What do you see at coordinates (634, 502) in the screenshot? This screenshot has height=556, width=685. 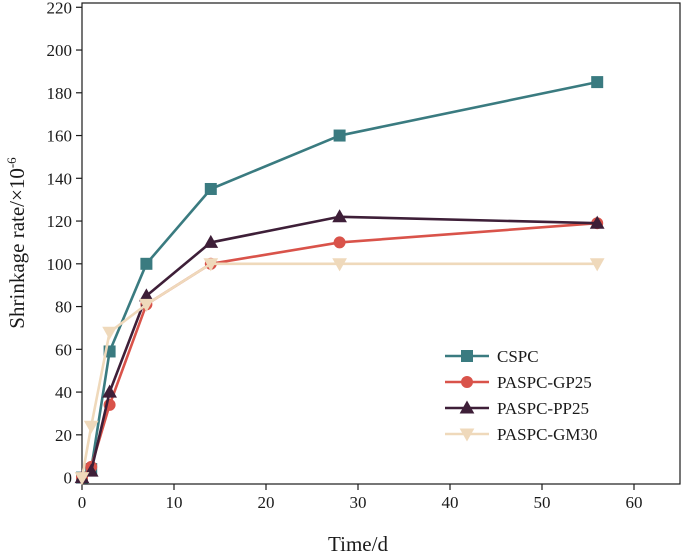 I see `x-tick-label: 60` at bounding box center [634, 502].